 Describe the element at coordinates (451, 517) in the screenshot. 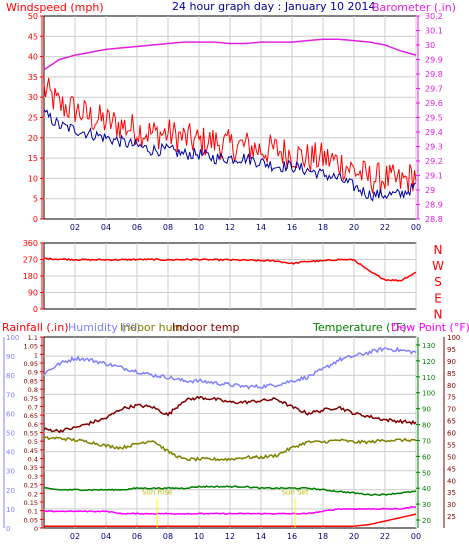

I see `dewpoint-tick-label: 25` at that location.